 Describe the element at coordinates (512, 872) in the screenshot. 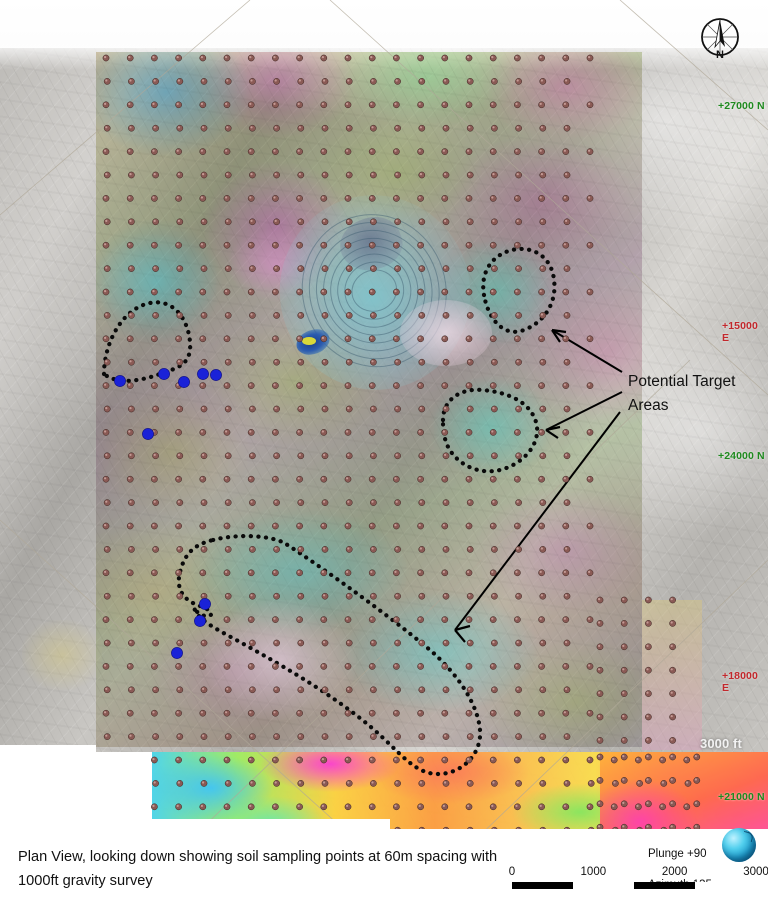

I see `scale-tick-0: 0` at that location.